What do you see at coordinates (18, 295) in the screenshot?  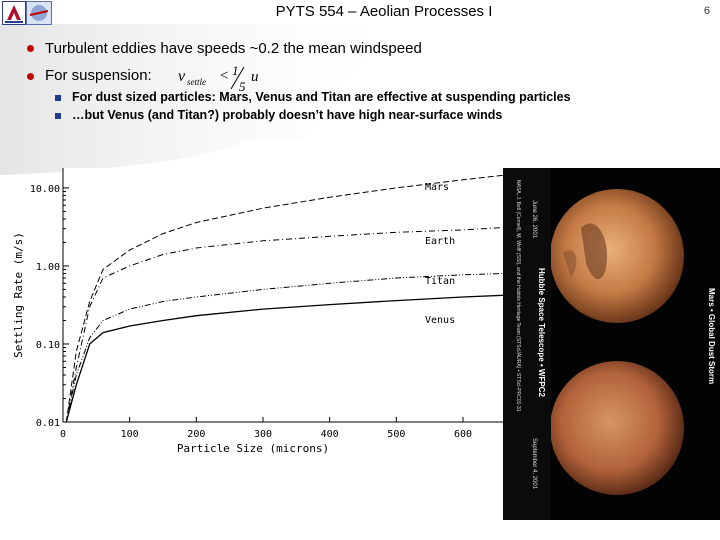 I see `y-axis-label: Settling Rate (m/s)` at bounding box center [18, 295].